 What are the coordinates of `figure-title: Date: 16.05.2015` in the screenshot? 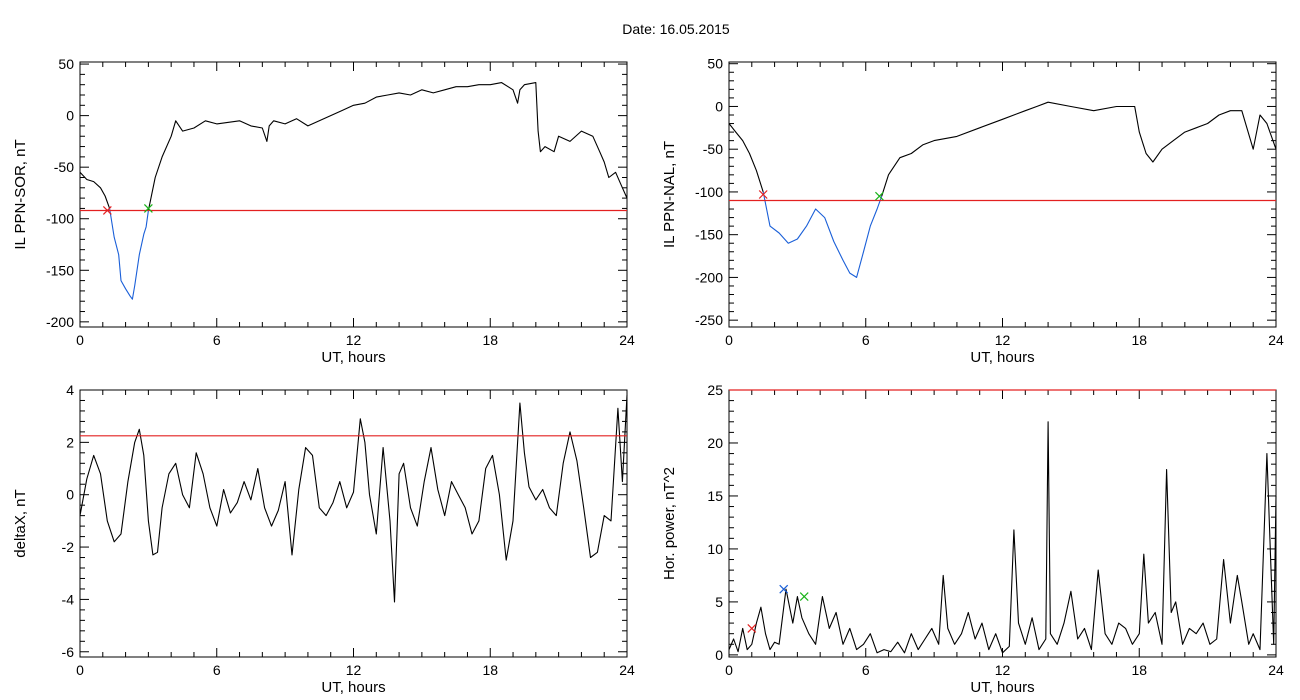 It's located at (676, 29).